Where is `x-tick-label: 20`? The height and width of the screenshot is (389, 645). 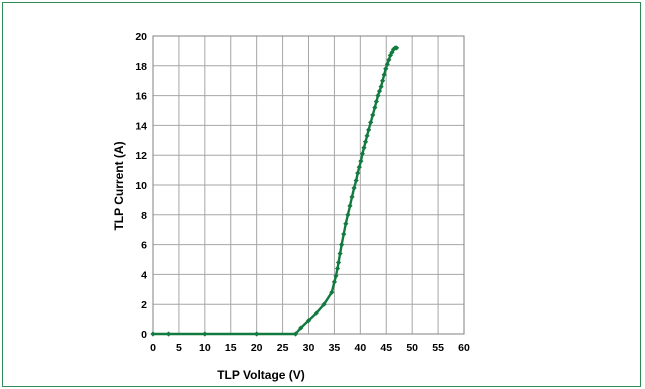
x-tick-label: 20 is located at coordinates (257, 348).